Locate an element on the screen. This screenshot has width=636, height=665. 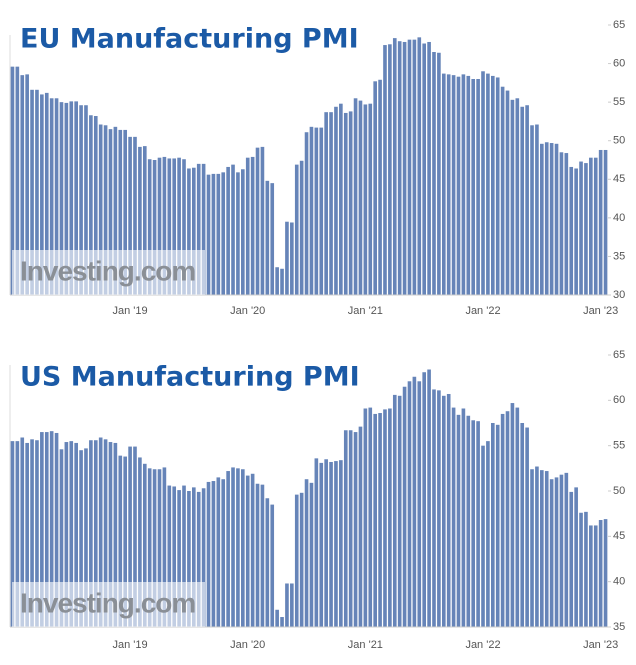
chart-title: US Manufacturing PMI is located at coordinates (190, 377).